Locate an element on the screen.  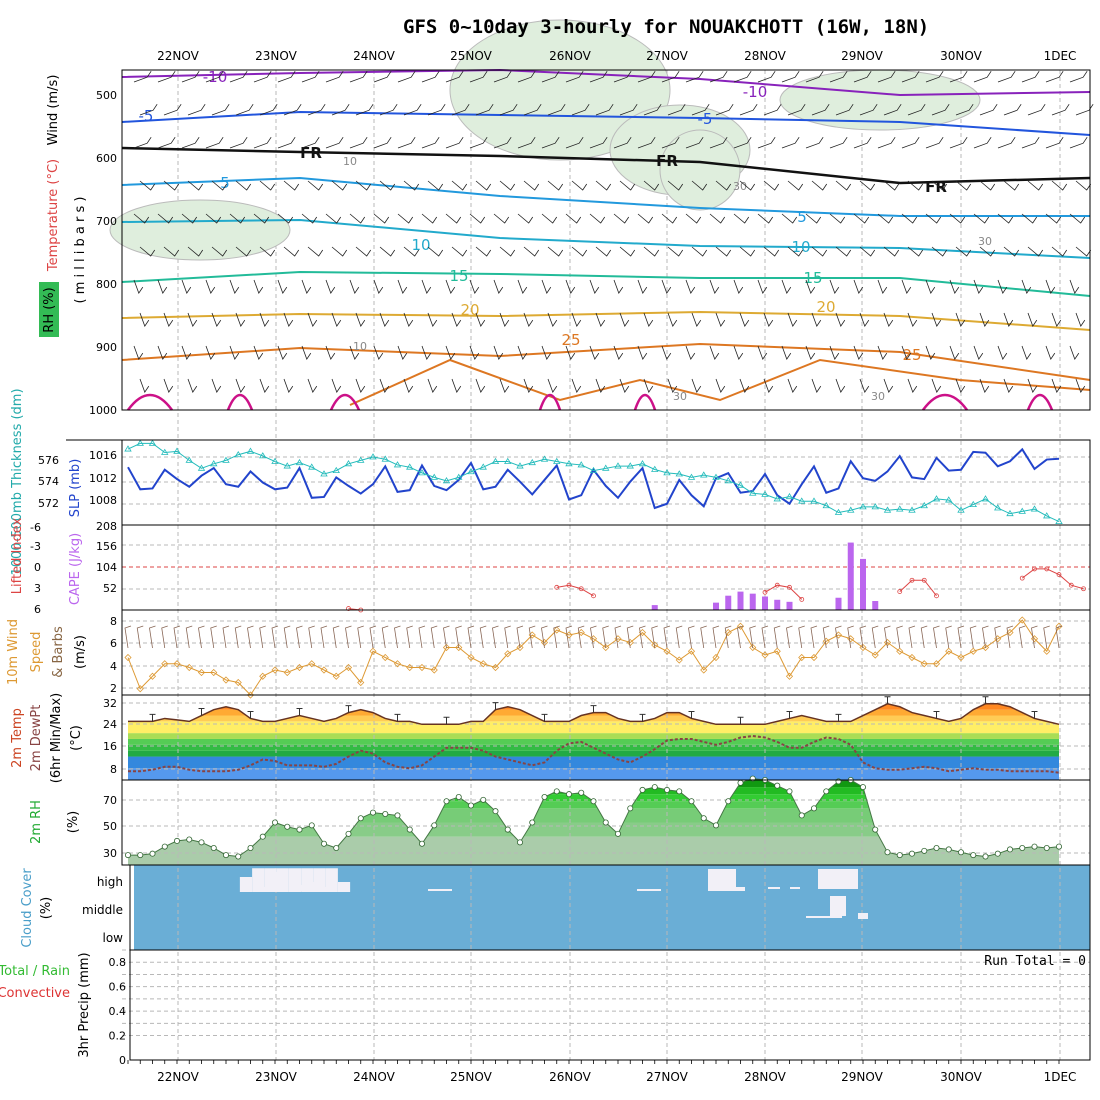
contour-label: 25 is located at coordinates (570, 340).